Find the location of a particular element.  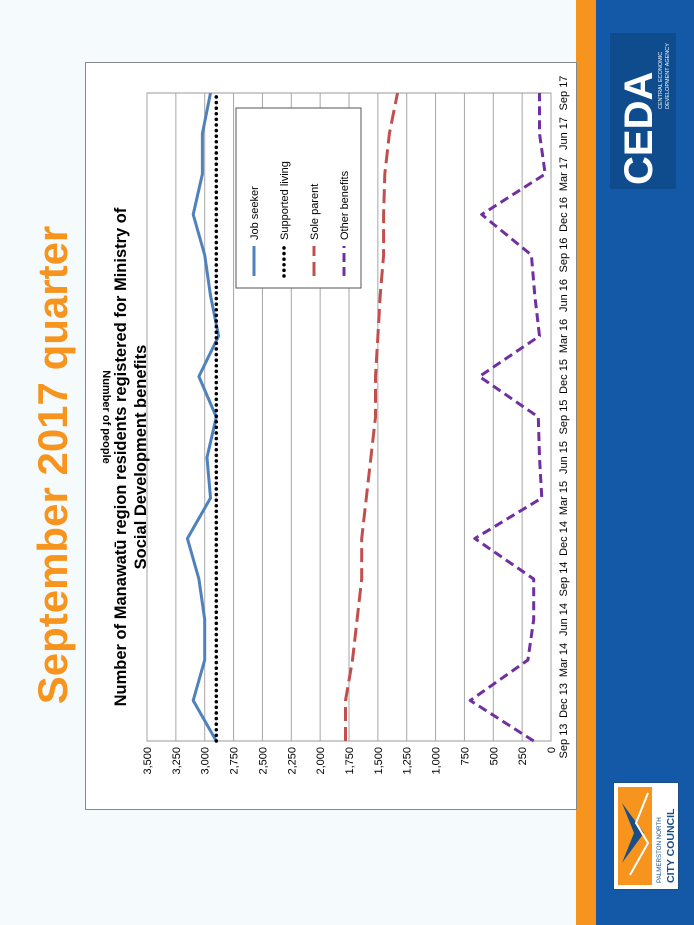

legend-label-4: Other benefits is located at coordinates (345, 205).